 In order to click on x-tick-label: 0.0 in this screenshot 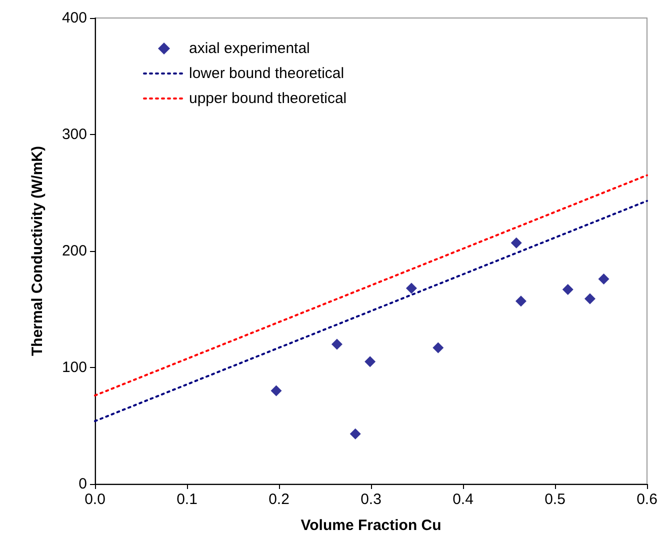, I will do `click(95, 499)`.